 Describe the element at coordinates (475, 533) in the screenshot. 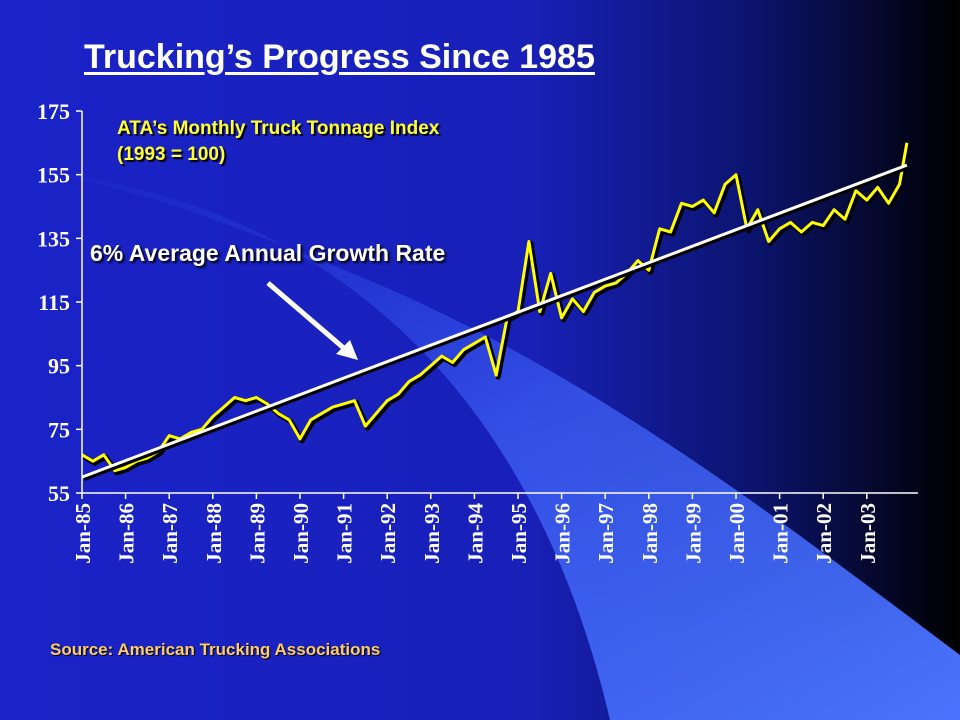

I see `x-tick-label: Jan-94` at that location.